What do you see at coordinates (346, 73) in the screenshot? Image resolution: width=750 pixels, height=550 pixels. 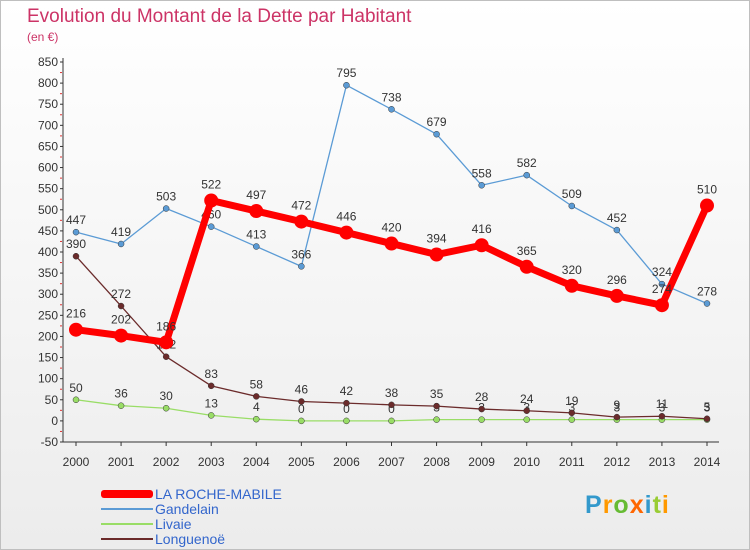 I see `data-label: 795` at bounding box center [346, 73].